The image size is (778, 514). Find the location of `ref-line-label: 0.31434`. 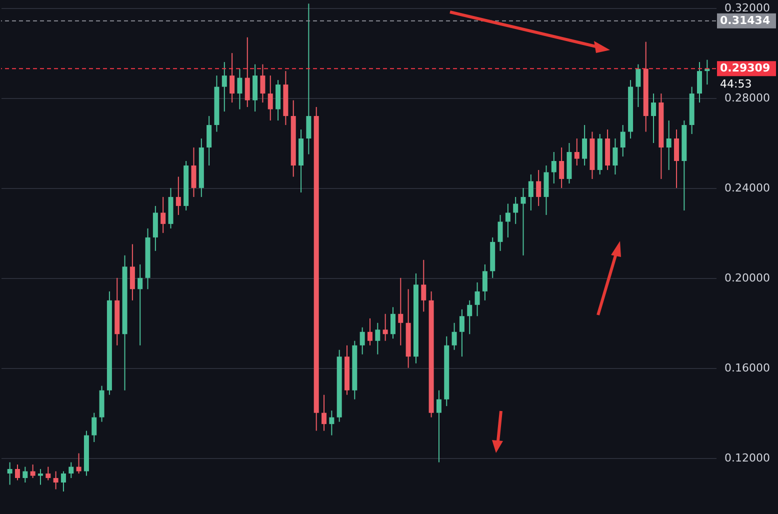

ref-line-label: 0.31434 is located at coordinates (745, 20).